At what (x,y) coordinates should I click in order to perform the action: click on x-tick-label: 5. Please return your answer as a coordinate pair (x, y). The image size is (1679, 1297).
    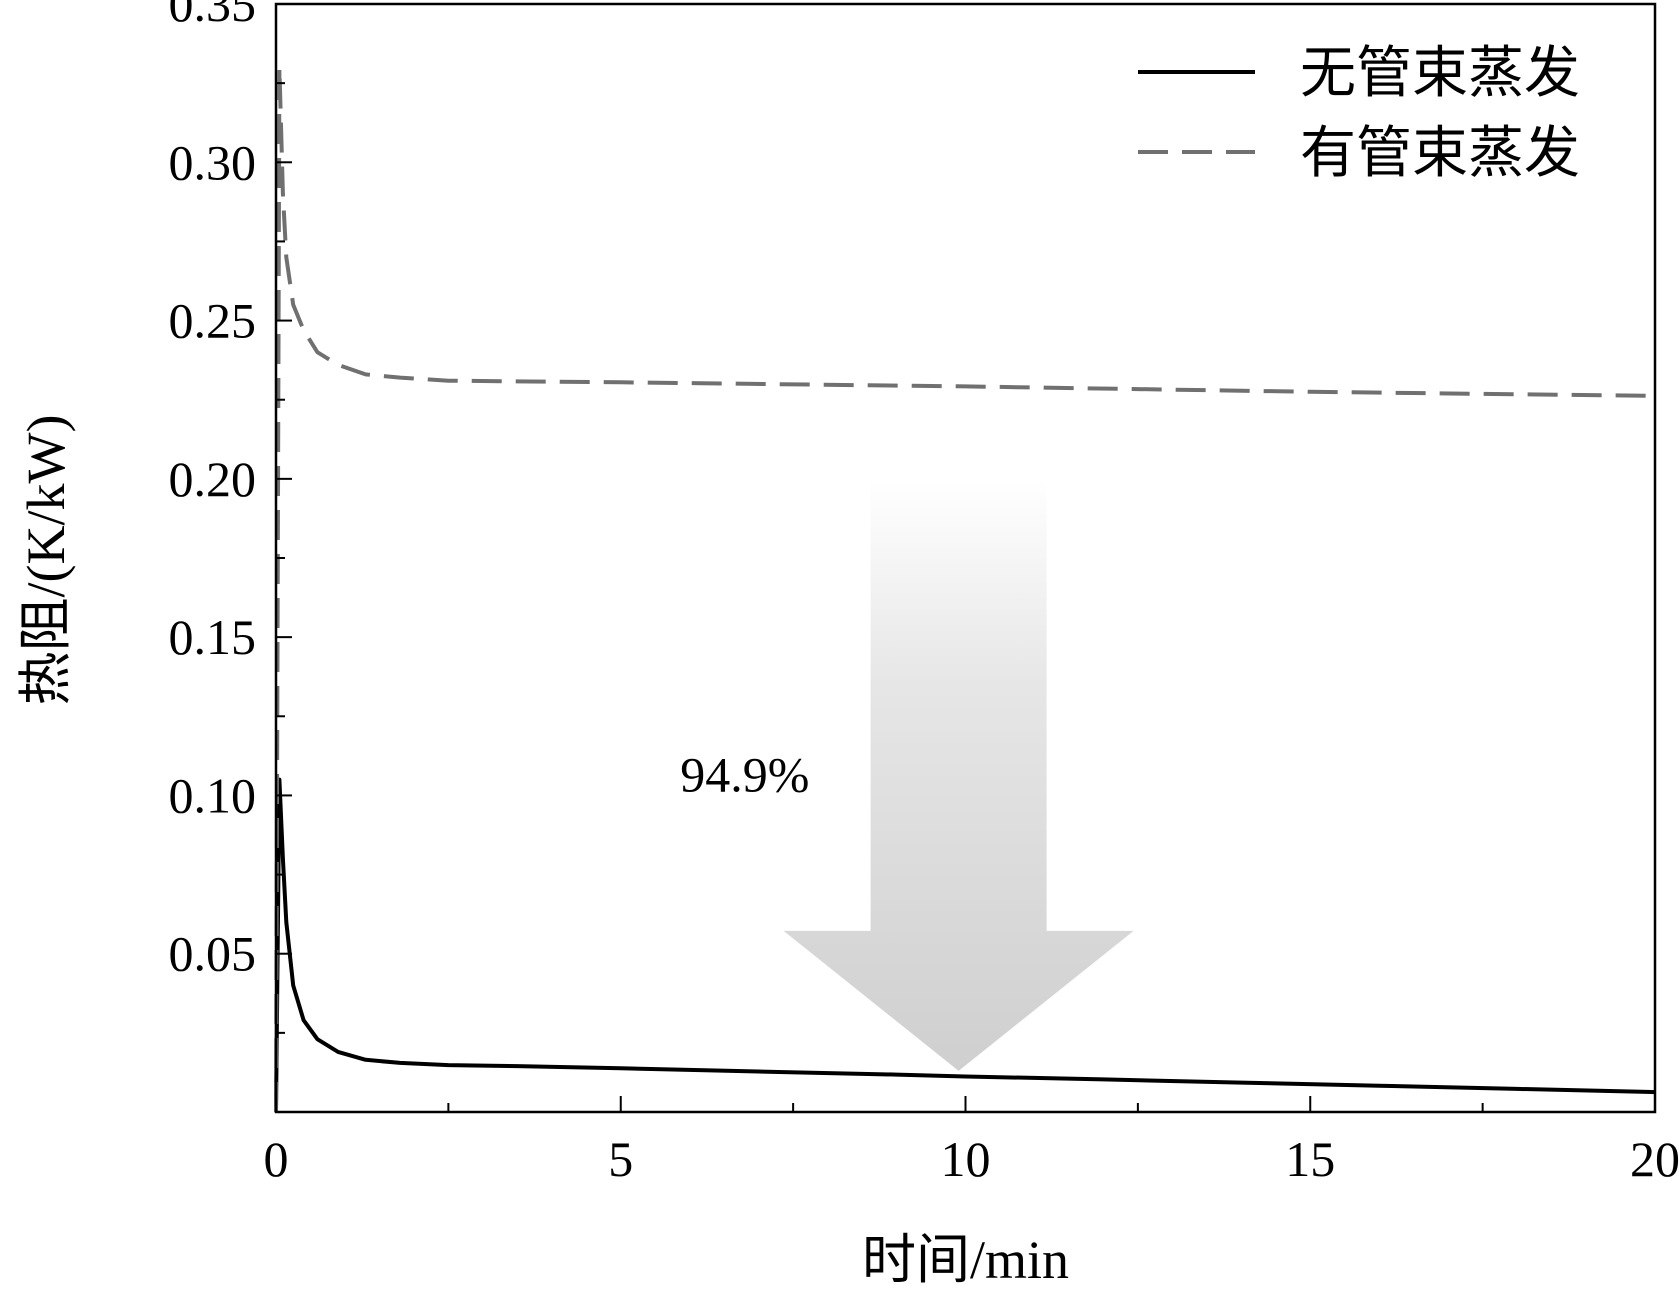
    Looking at the image, I should click on (620, 1159).